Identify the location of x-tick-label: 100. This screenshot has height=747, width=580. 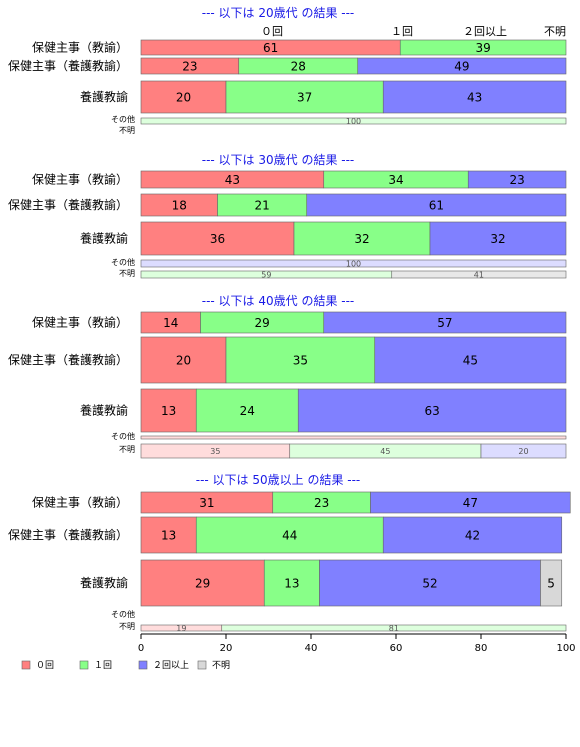
(565, 648).